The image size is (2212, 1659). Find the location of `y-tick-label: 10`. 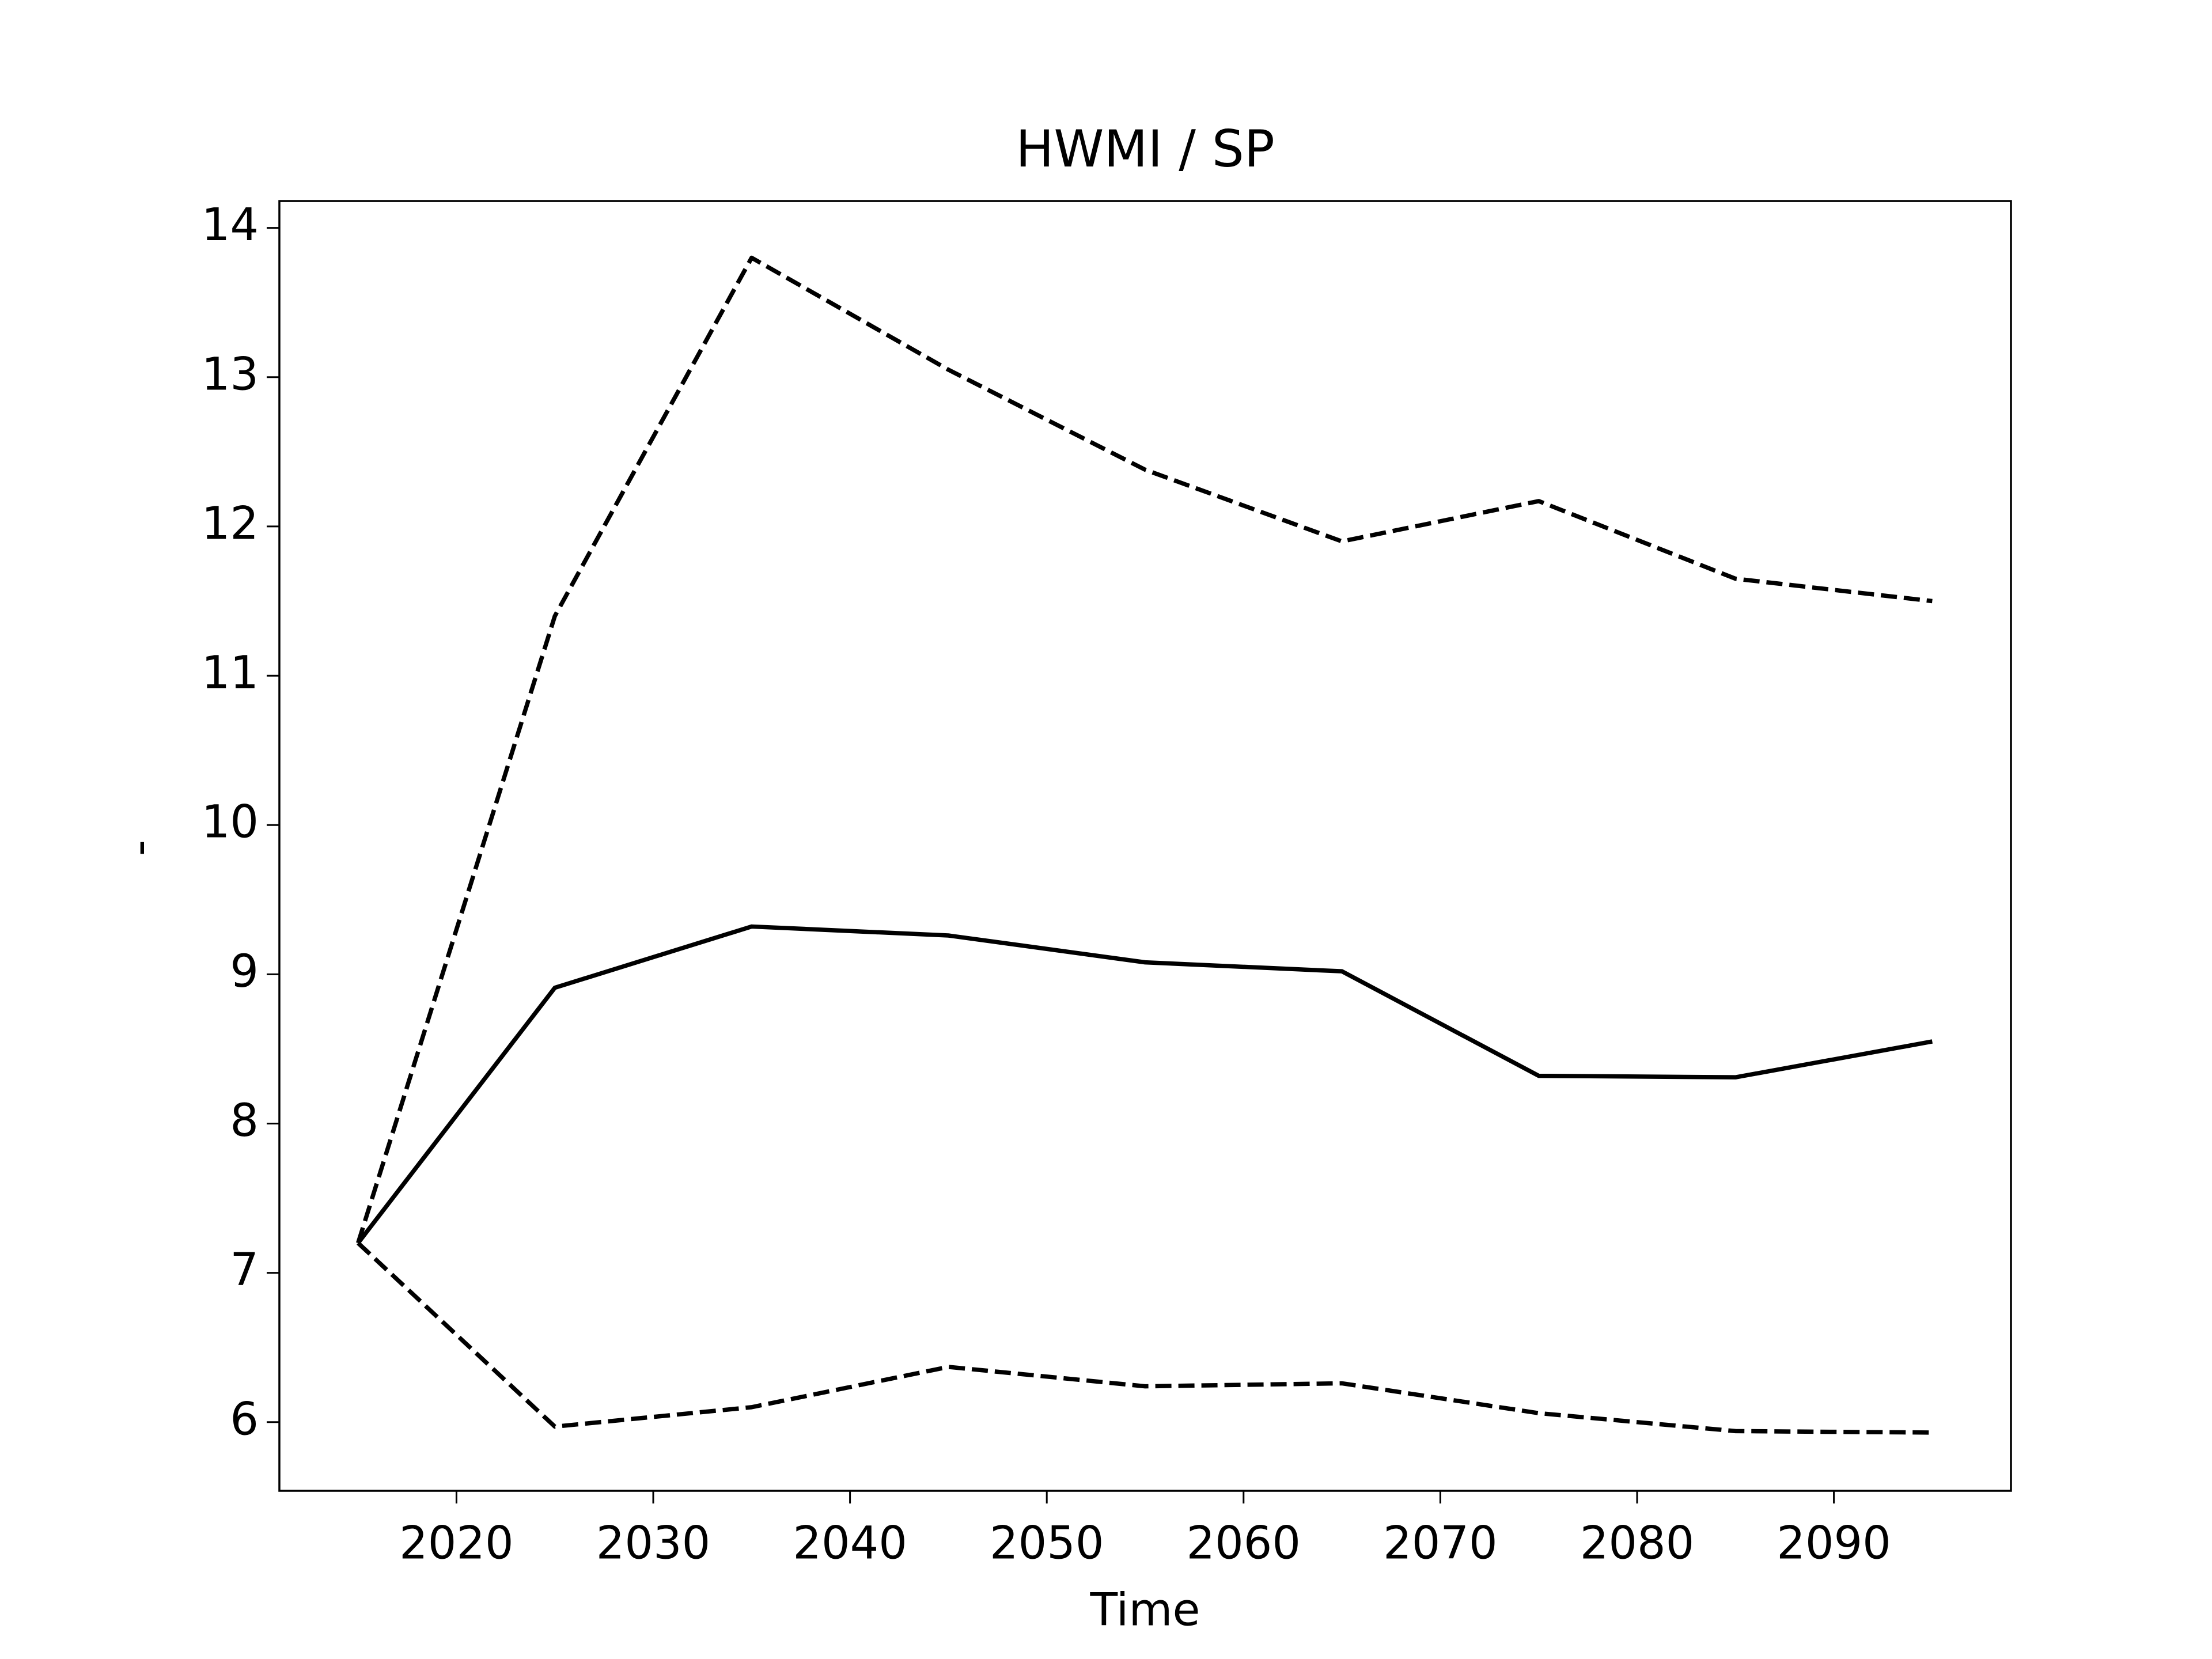

y-tick-label: 10 is located at coordinates (230, 823).